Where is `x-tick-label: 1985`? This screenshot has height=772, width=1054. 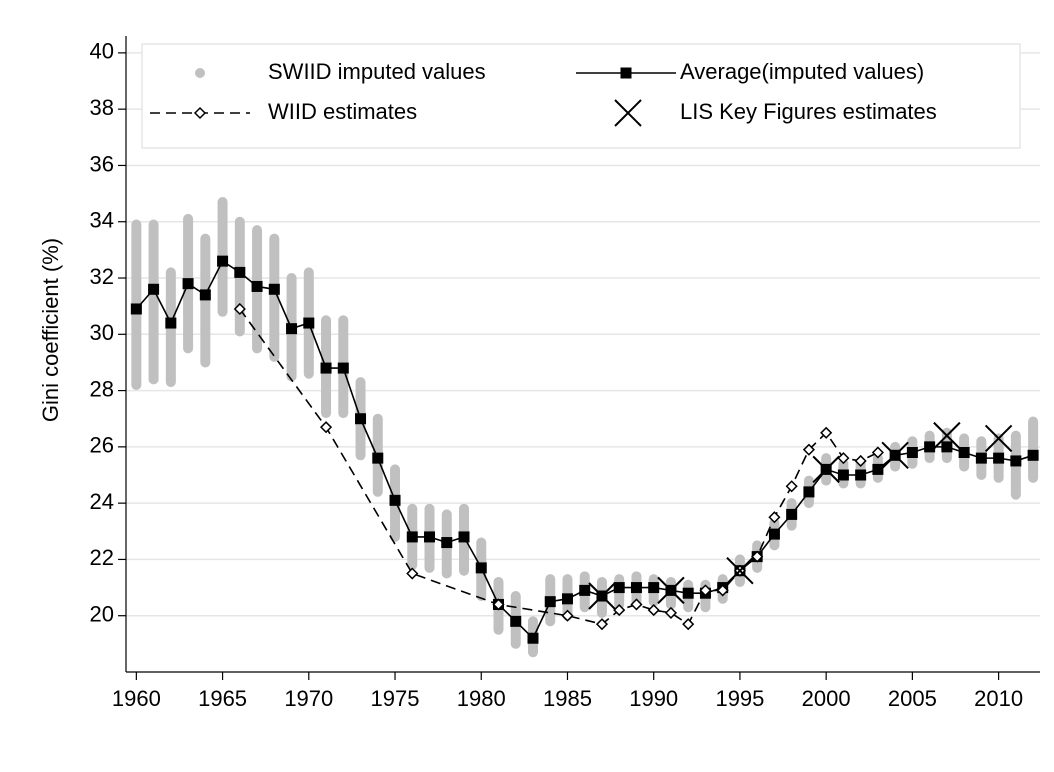 x-tick-label: 1985 is located at coordinates (567, 698).